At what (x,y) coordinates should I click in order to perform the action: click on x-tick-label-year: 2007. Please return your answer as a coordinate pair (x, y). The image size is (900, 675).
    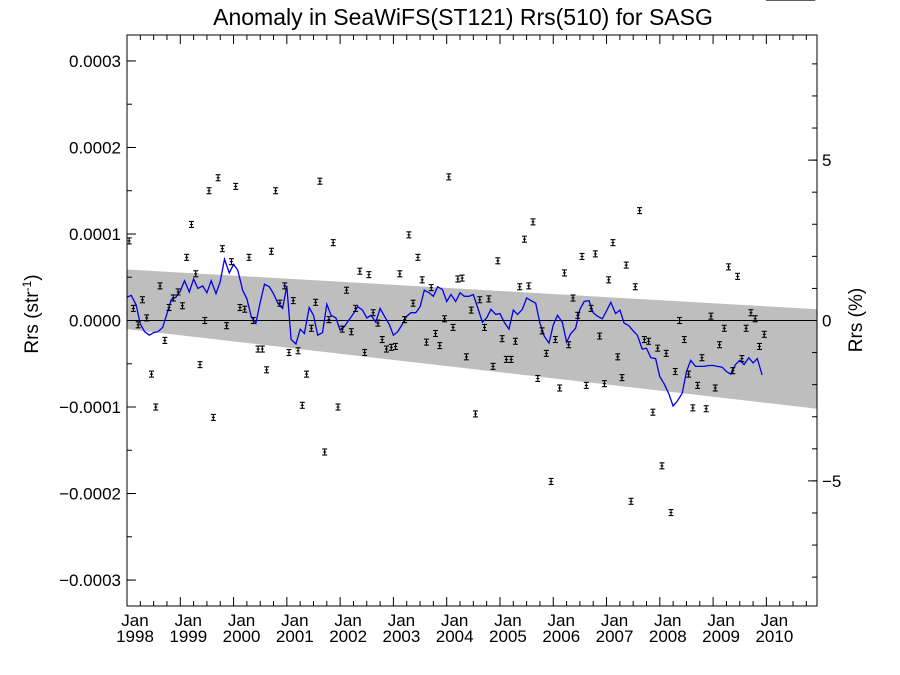
    Looking at the image, I should click on (615, 636).